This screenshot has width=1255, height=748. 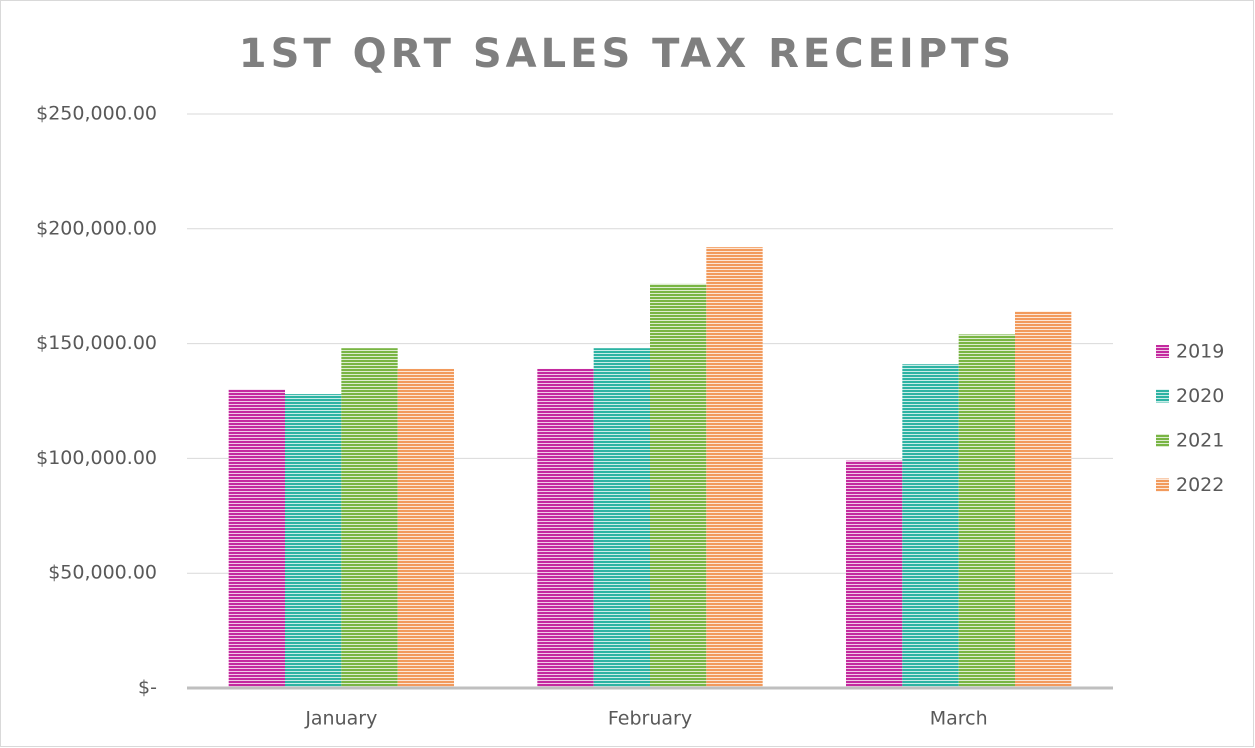 I want to click on y-tick-label: $-, so click(x=147, y=688).